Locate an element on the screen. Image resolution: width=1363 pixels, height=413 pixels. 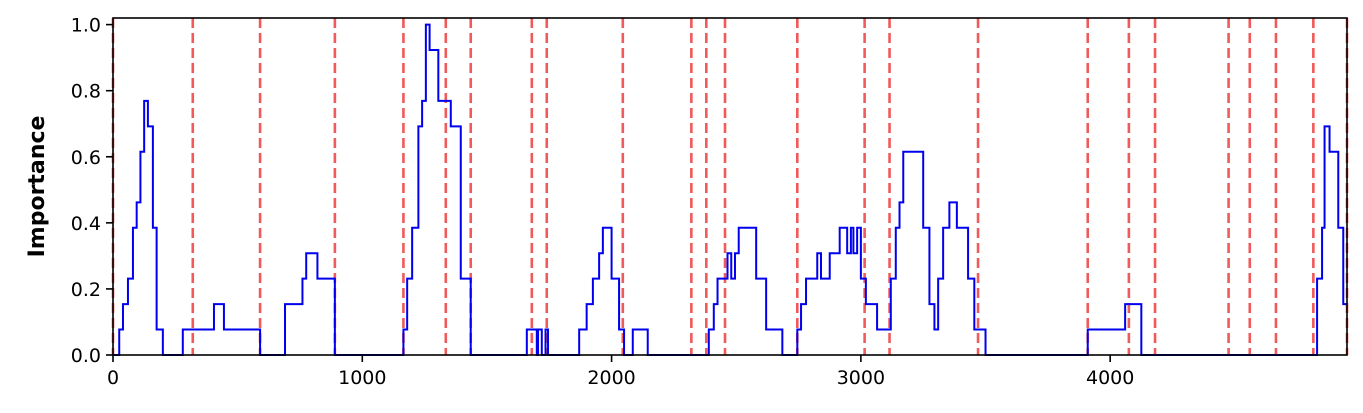
y-tick-label: 0.8 is located at coordinates (86, 92).